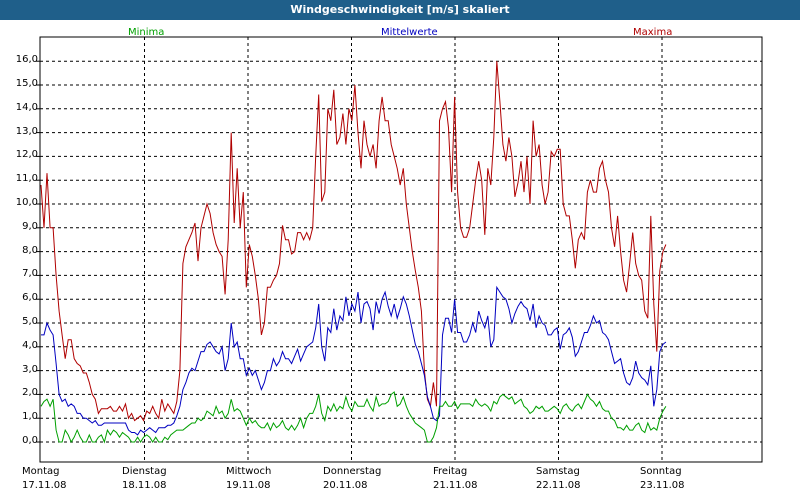 This screenshot has height=500, width=800. Describe the element at coordinates (558, 479) in the screenshot. I see `x-tick-label: Samstag 22.11.08` at that location.